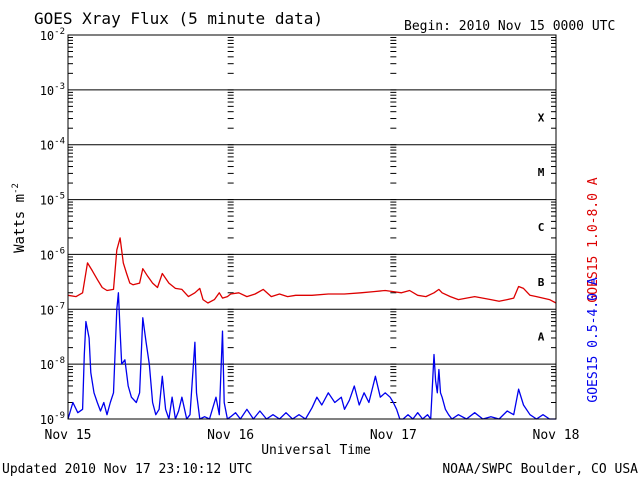 The height and width of the screenshot is (480, 640). Describe the element at coordinates (68, 435) in the screenshot. I see `x-tick-label: Nov 15` at that location.